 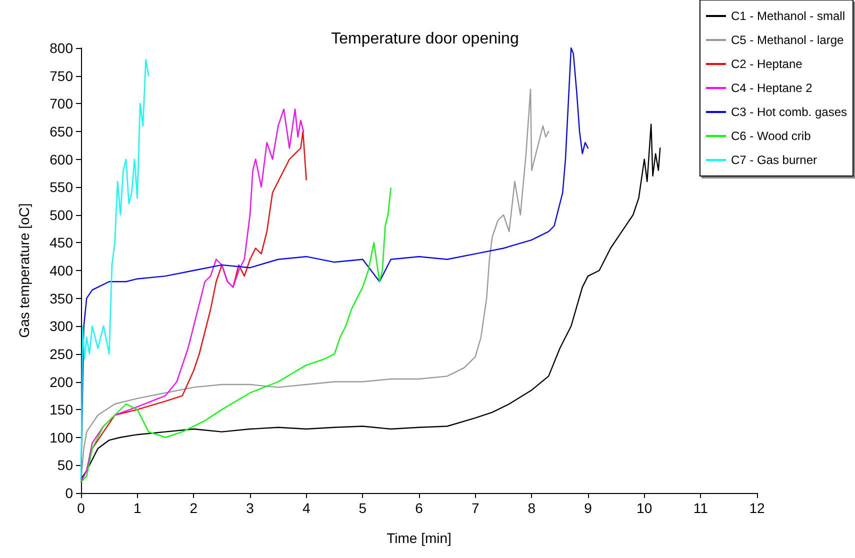 What do you see at coordinates (788, 112) in the screenshot?
I see `legend-label: C3 - Hot comb. gases` at bounding box center [788, 112].